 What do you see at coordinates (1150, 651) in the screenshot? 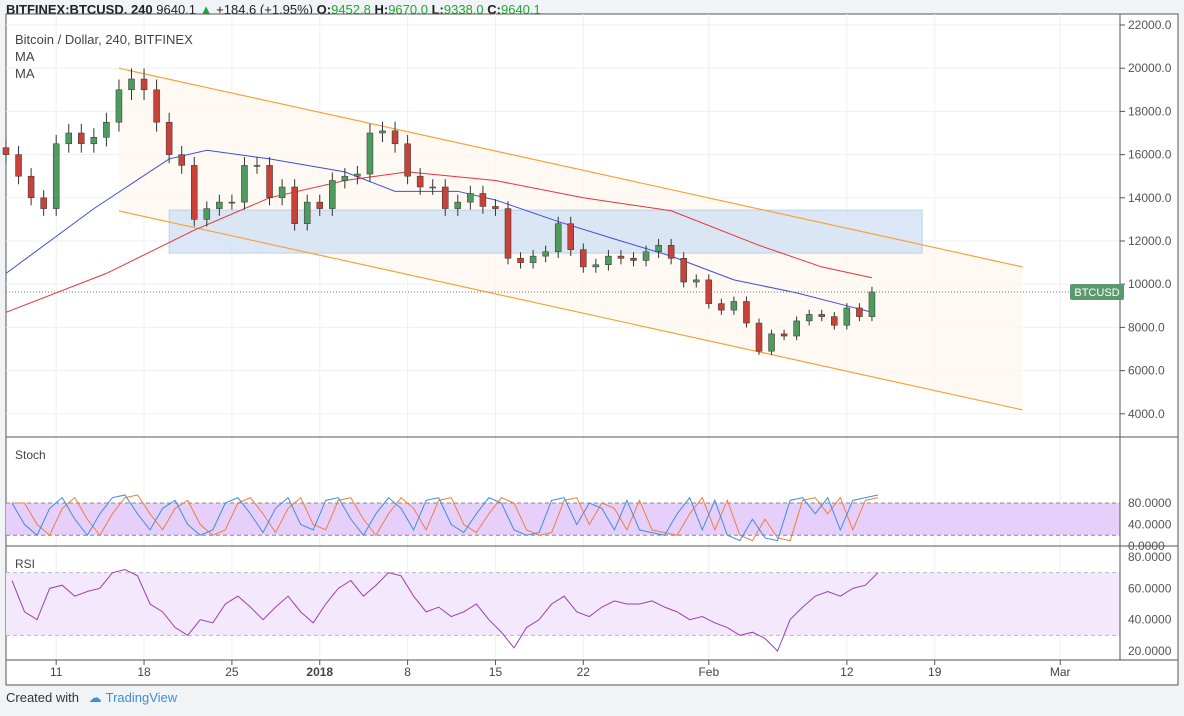
I see `rsi-axis-label: 20.0000` at bounding box center [1150, 651].